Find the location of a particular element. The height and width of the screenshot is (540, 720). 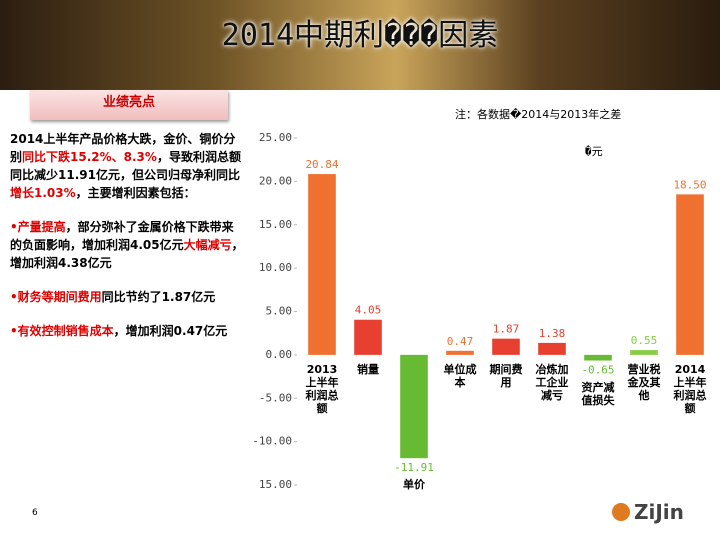

text-run: 2014上半年产品价格大跌，金价、铜价分别 is located at coordinates (123, 148).